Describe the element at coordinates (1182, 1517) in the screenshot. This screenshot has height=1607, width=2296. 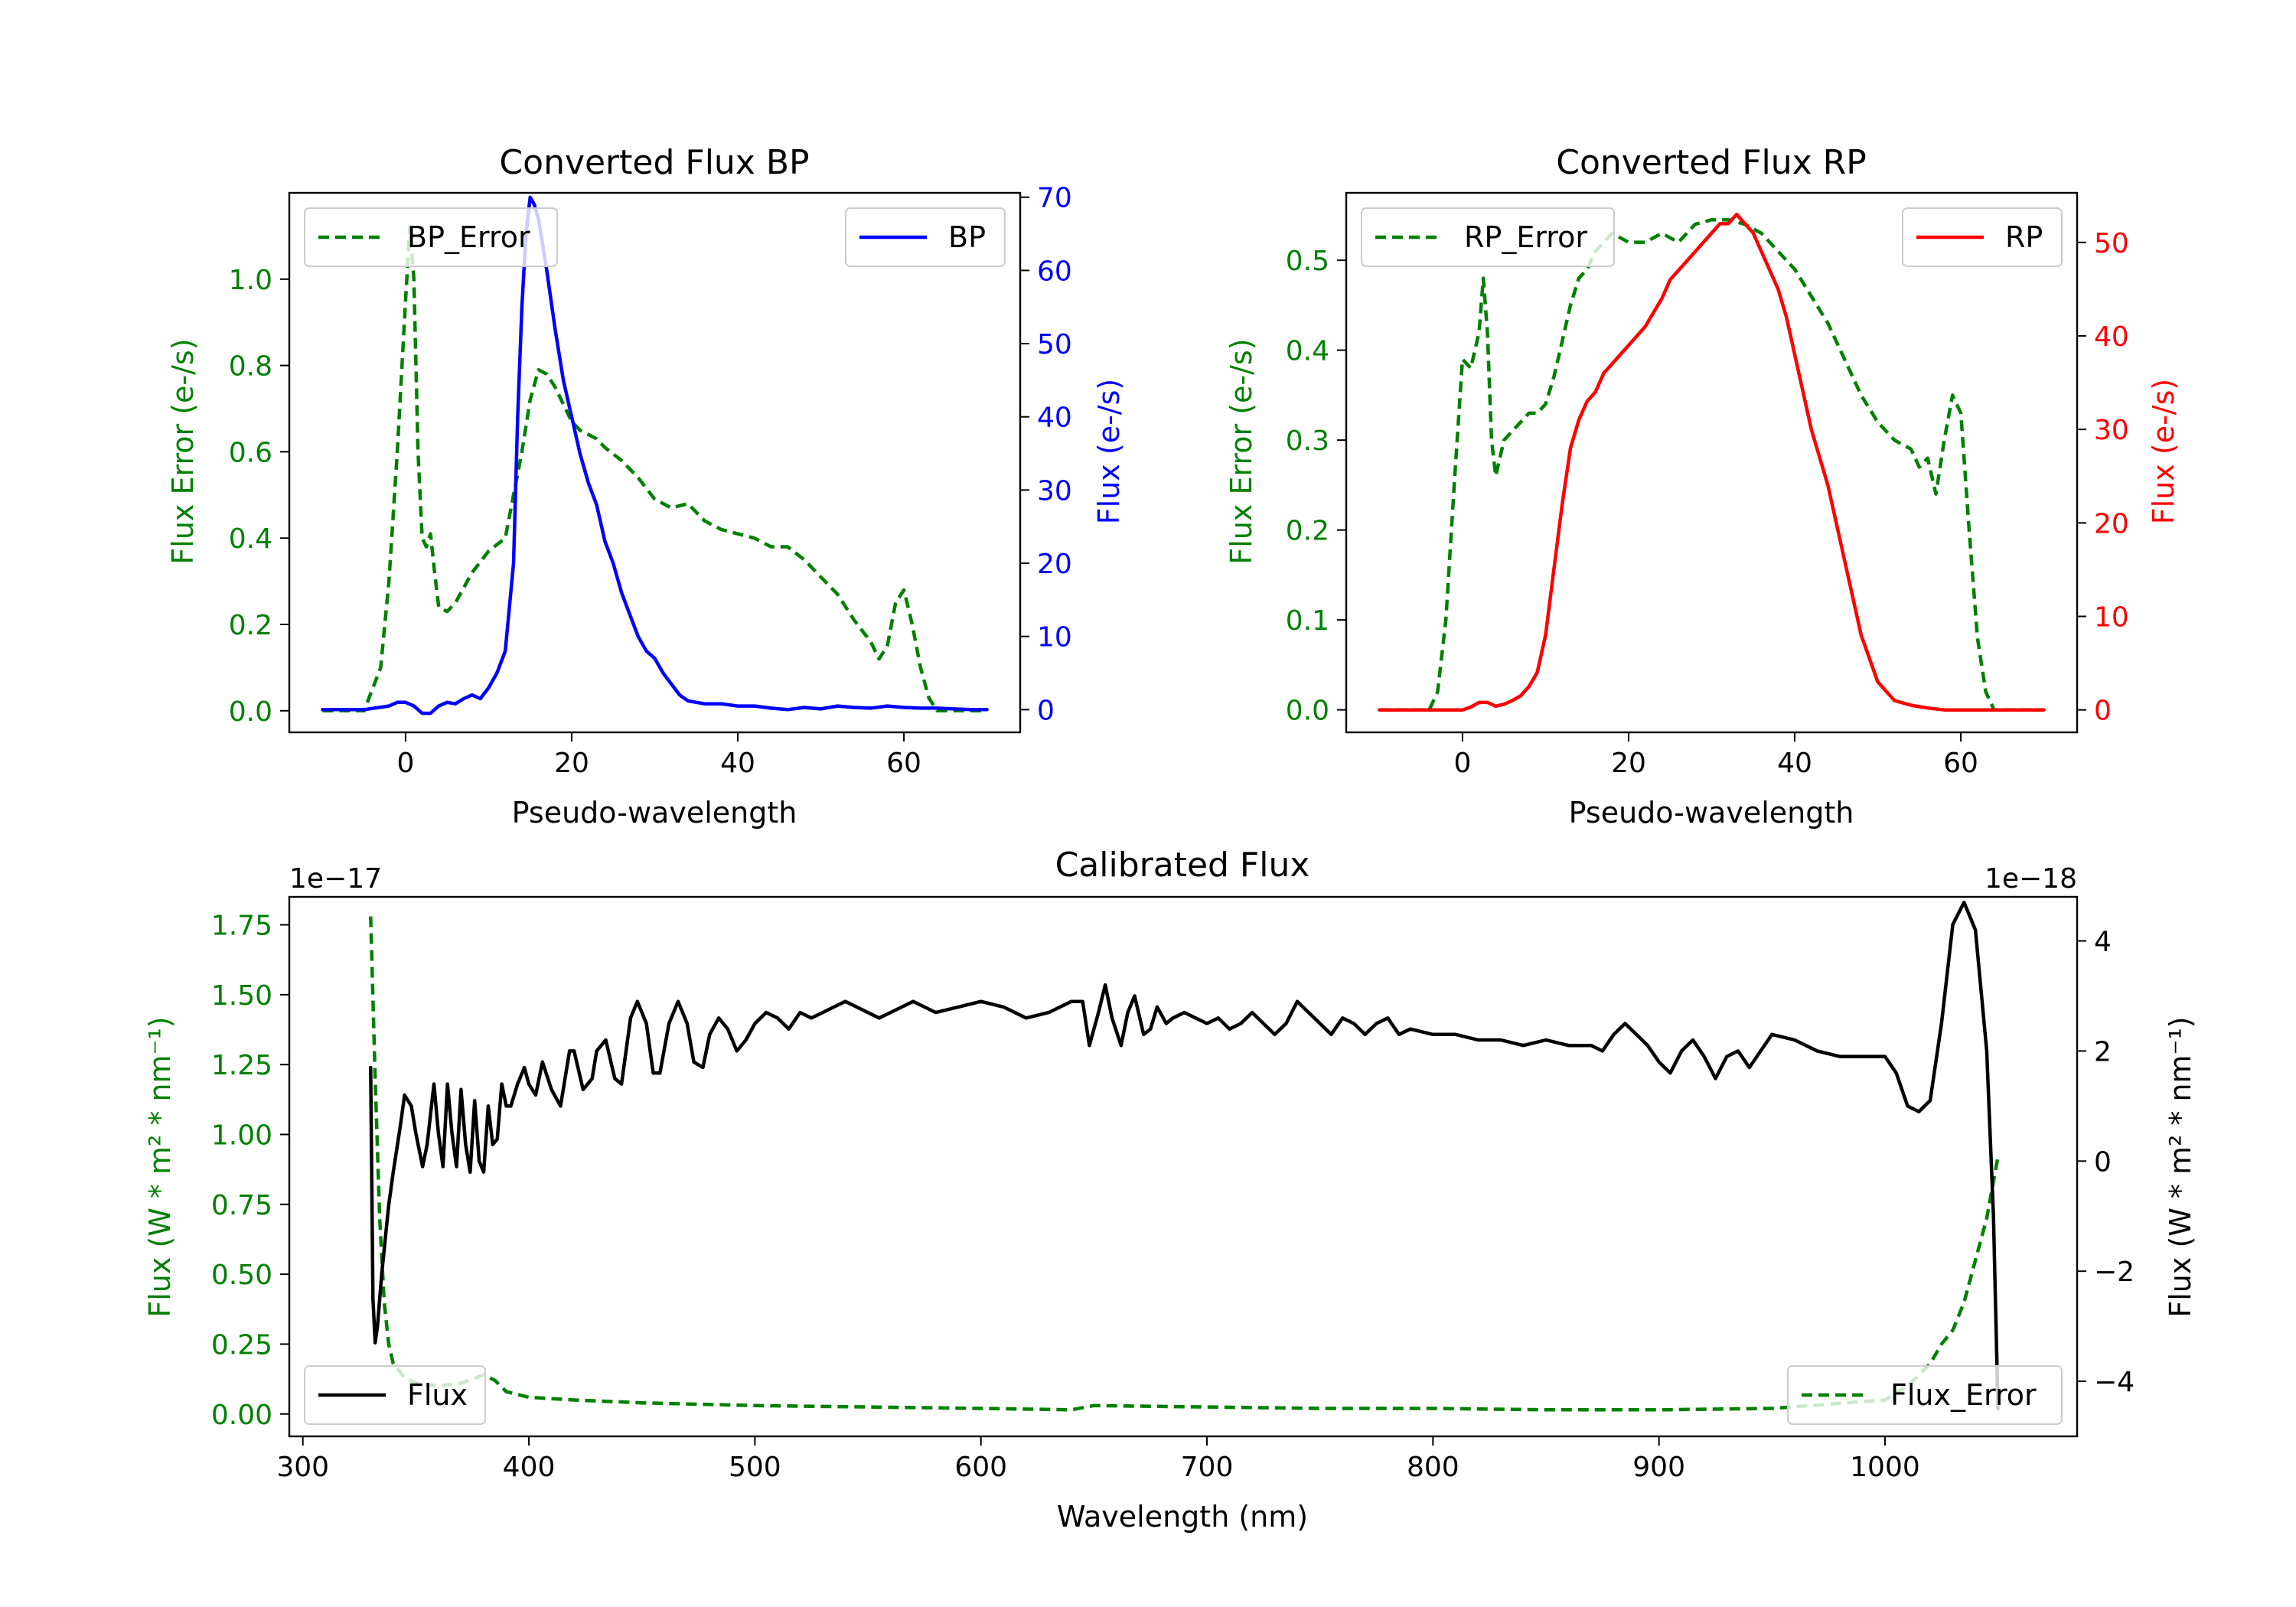
I see `calibrated-x-axis-label: Wavelength (nm)` at that location.